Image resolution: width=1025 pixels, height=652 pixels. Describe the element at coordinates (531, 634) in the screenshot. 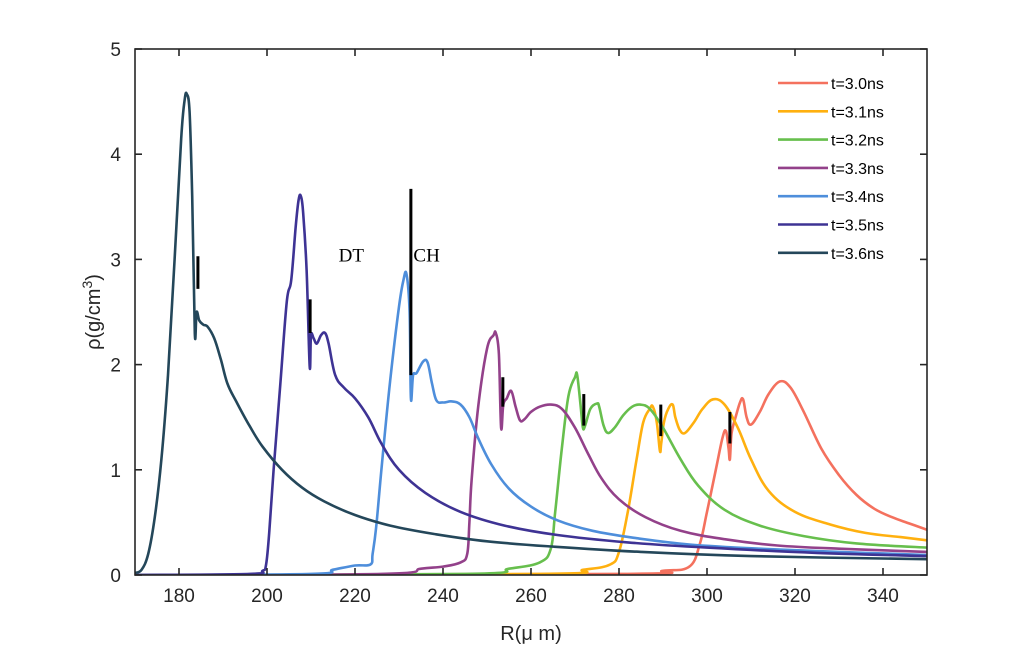

I see `x-axis-label: R(μ m)` at that location.